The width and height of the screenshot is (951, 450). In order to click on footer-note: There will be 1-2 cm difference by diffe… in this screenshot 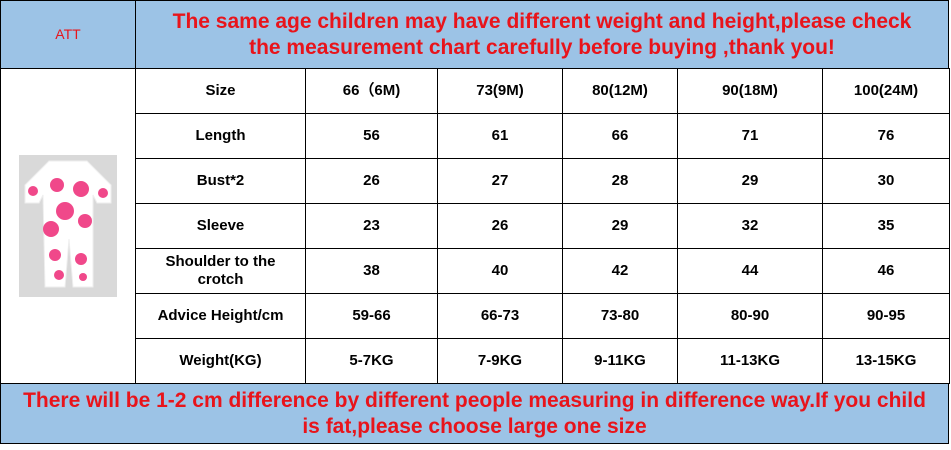, I will do `click(474, 413)`.